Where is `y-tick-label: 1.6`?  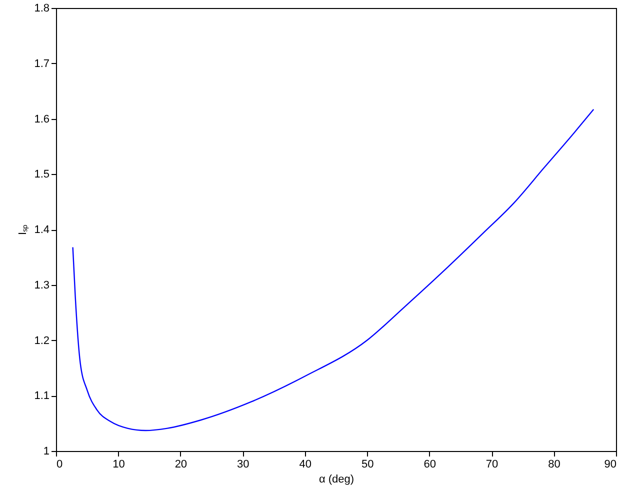
y-tick-label: 1.6 is located at coordinates (42, 119).